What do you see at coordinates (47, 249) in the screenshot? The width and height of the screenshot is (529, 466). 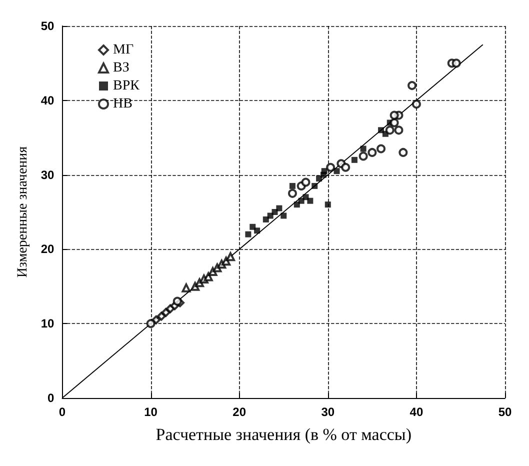 I see `y-tick-label: 20` at bounding box center [47, 249].